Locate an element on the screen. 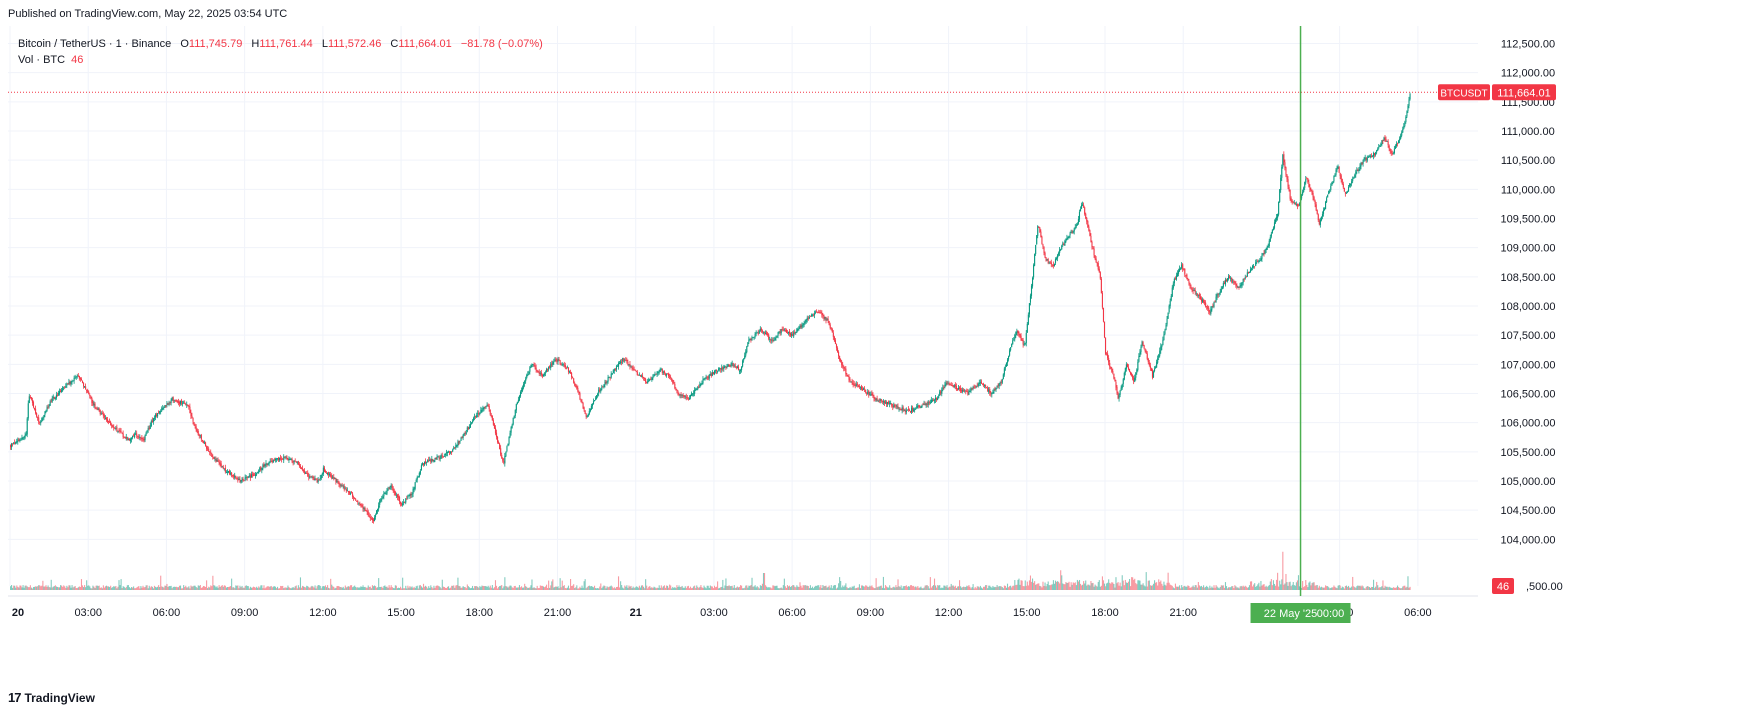 This screenshot has width=1755, height=716. tradingview-footer: 17 TradingView is located at coordinates (51, 697).